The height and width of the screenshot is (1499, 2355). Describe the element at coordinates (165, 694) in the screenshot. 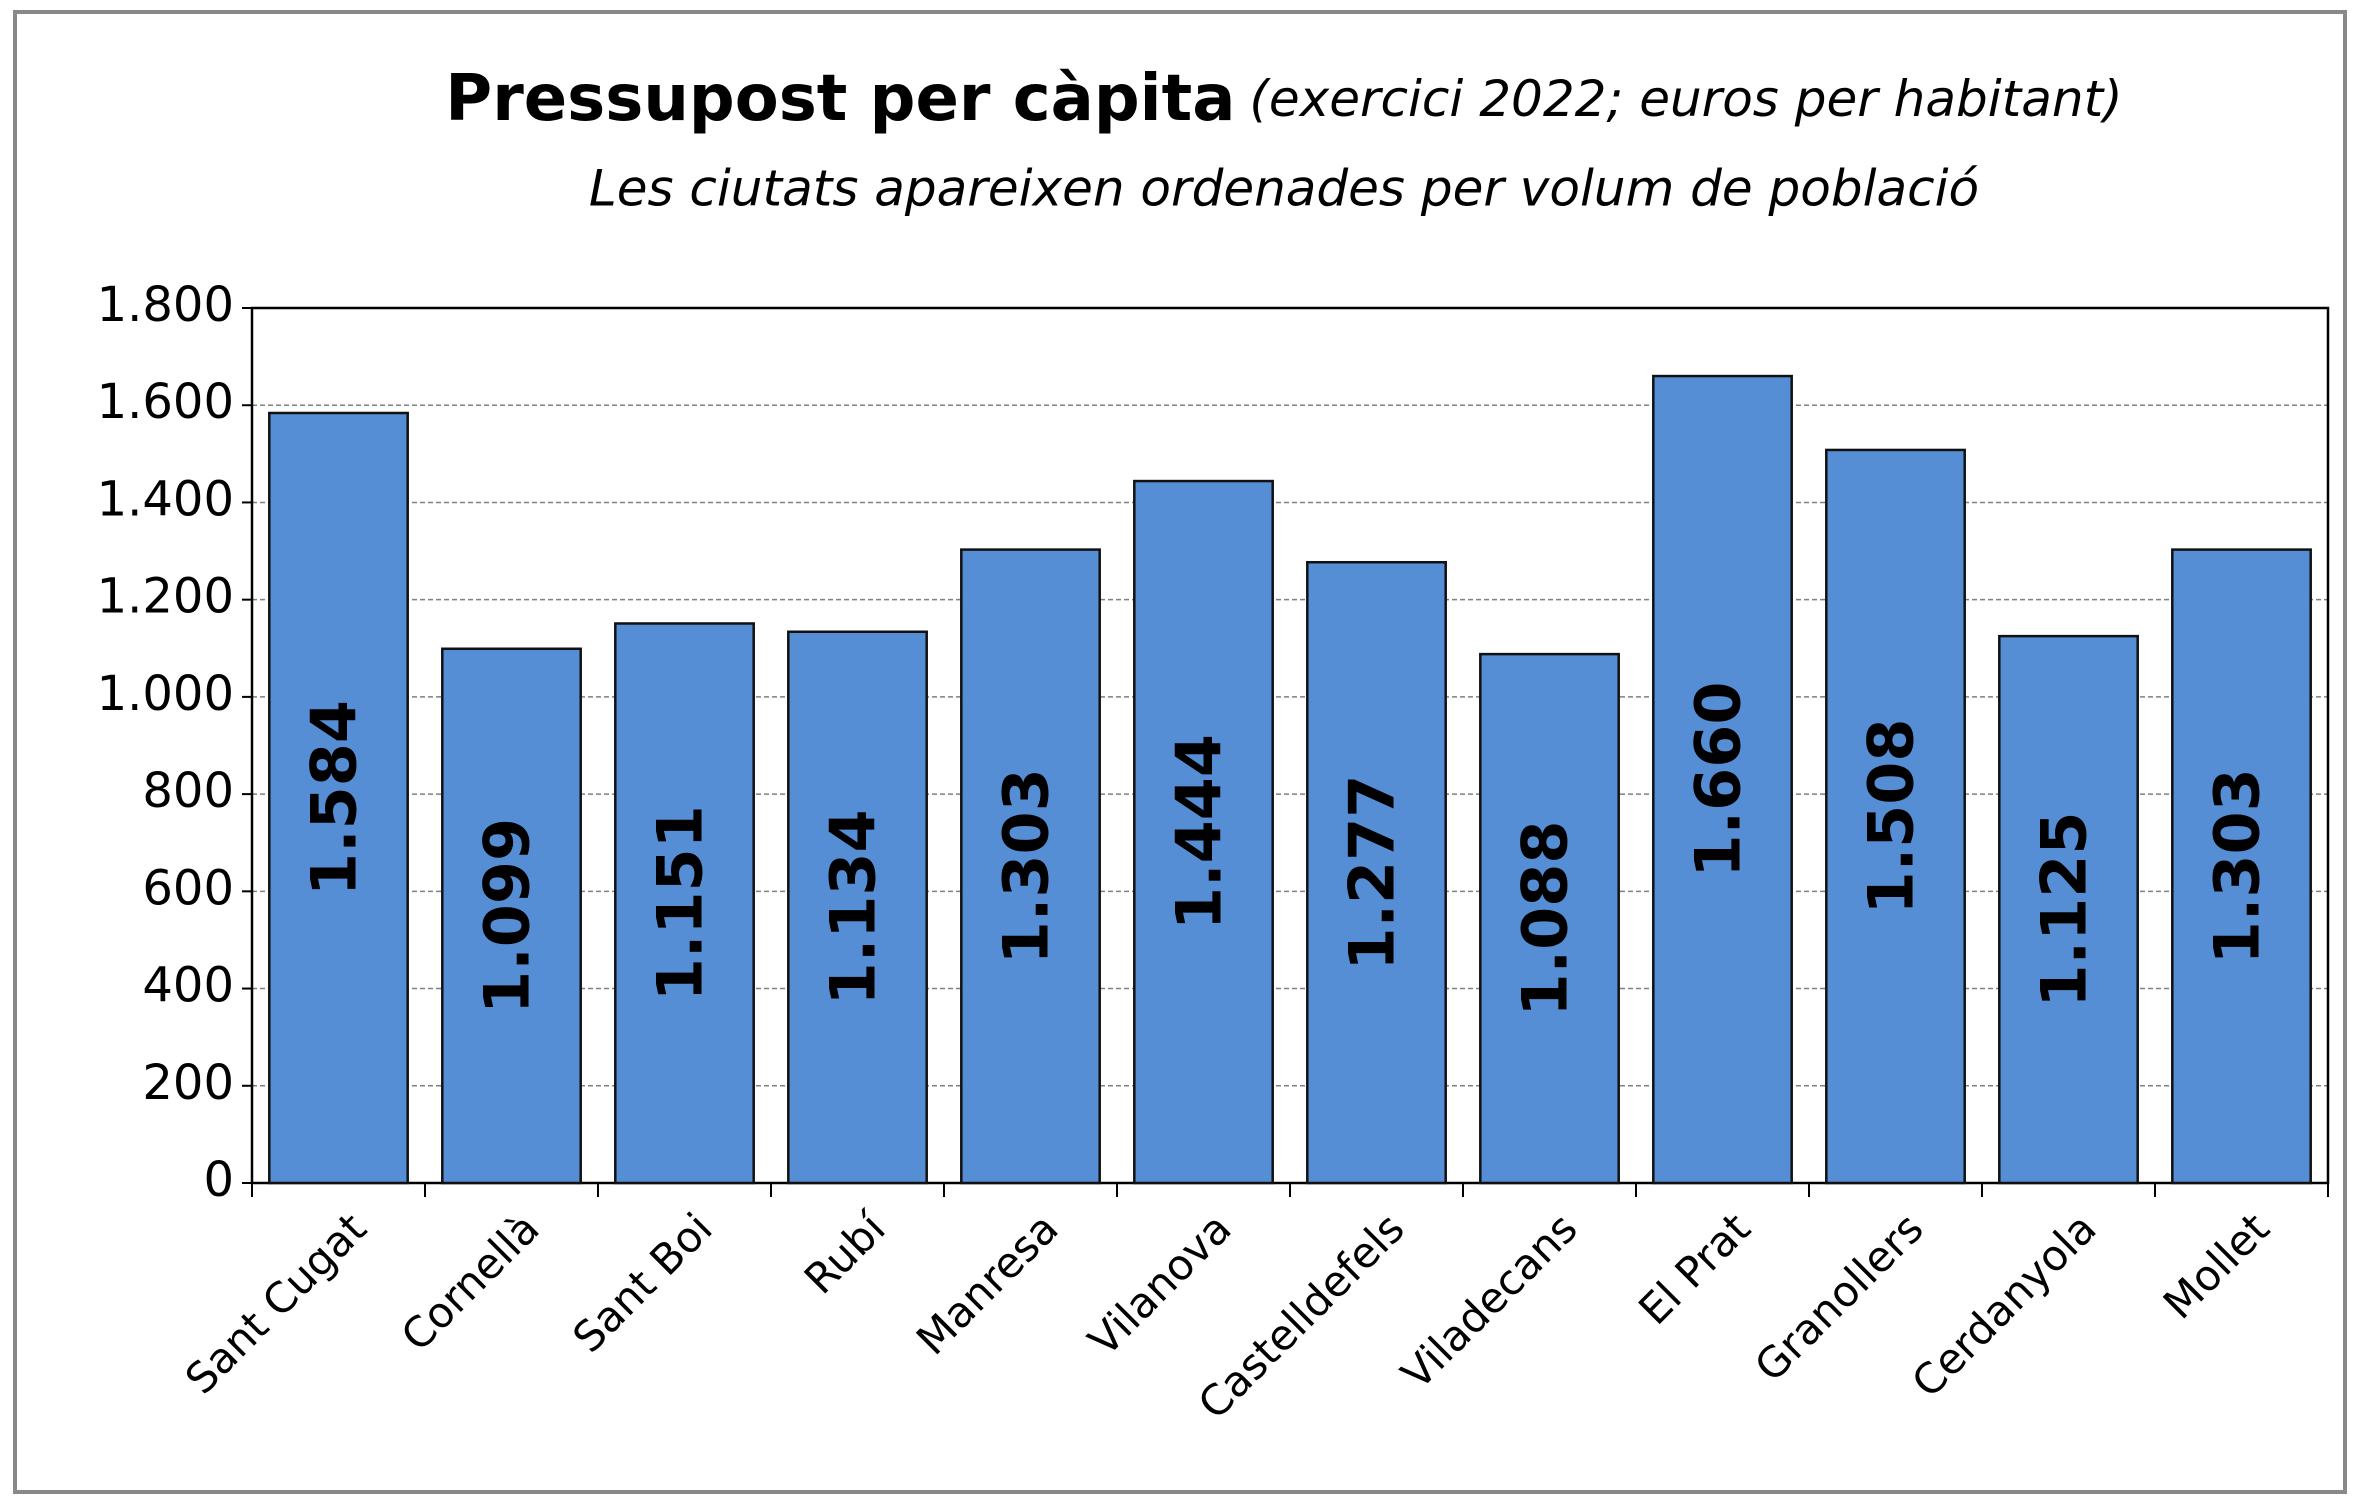

I see `y-tick-label: 1.000` at that location.